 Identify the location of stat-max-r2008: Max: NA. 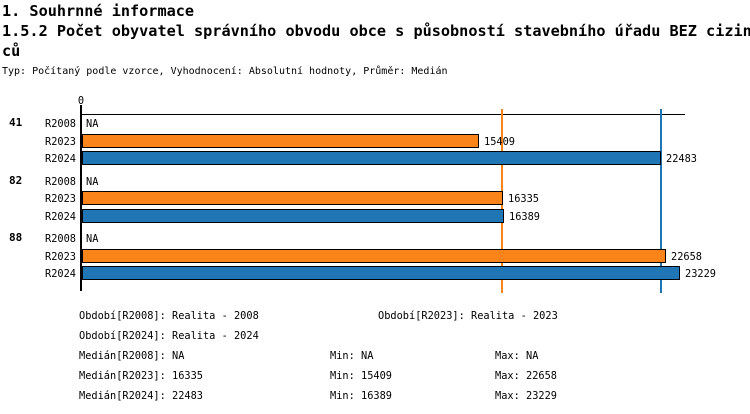
(517, 356).